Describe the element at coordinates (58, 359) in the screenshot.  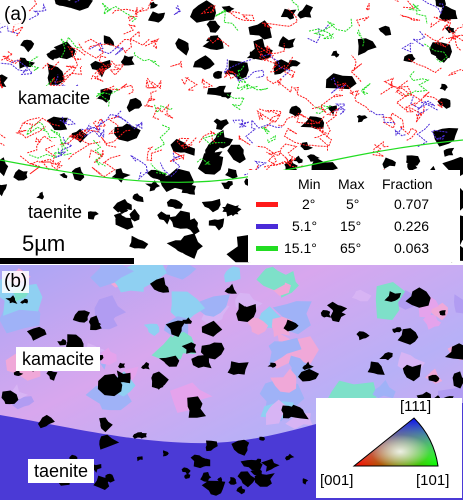
I see `panel-b-kamacite-label: kamacite` at that location.